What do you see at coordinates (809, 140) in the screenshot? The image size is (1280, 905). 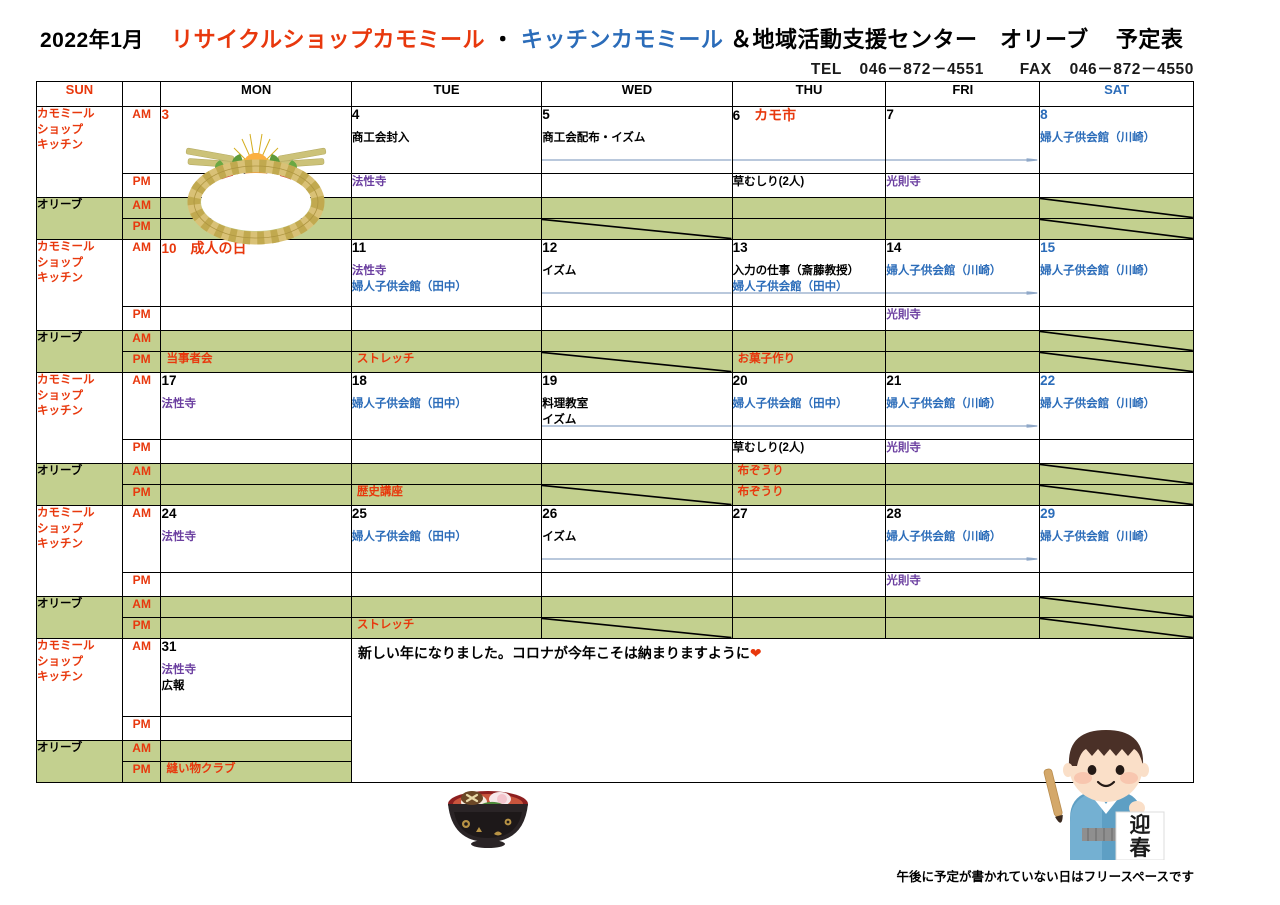 I see `day-cell: 6 カモ市` at bounding box center [809, 140].